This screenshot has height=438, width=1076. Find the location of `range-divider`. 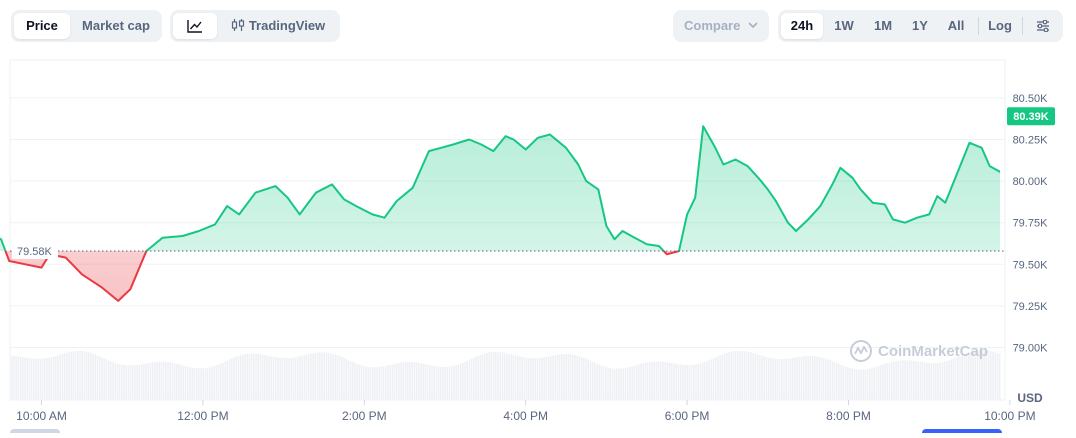

range-divider is located at coordinates (978, 26).